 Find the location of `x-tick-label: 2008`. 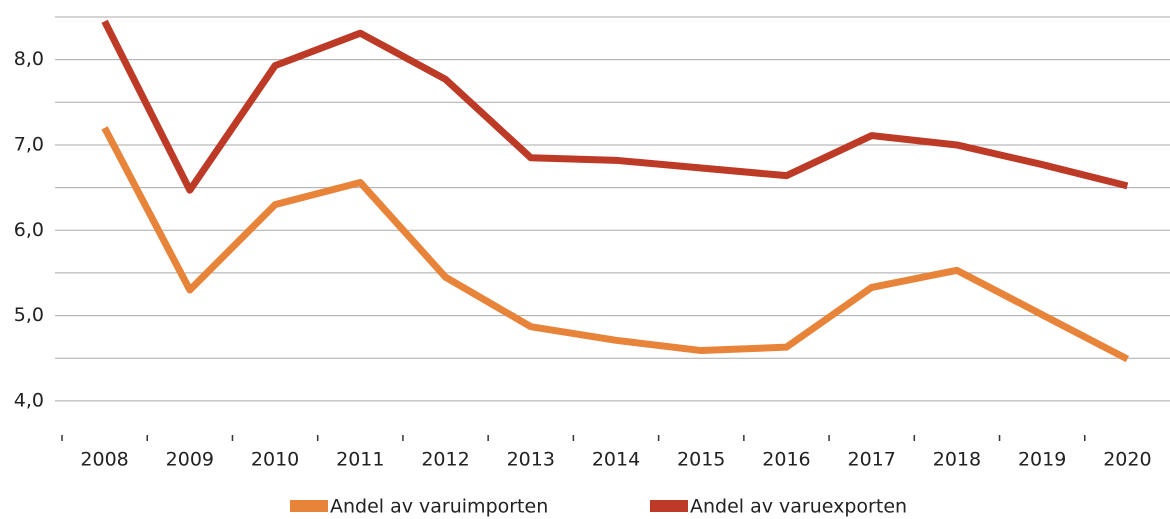

x-tick-label: 2008 is located at coordinates (104, 460).